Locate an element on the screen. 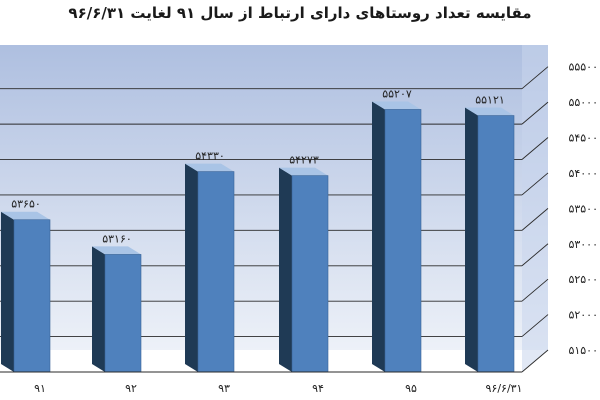 The image size is (600, 400). data-label: ۵۵۲۰۷ is located at coordinates (397, 93).